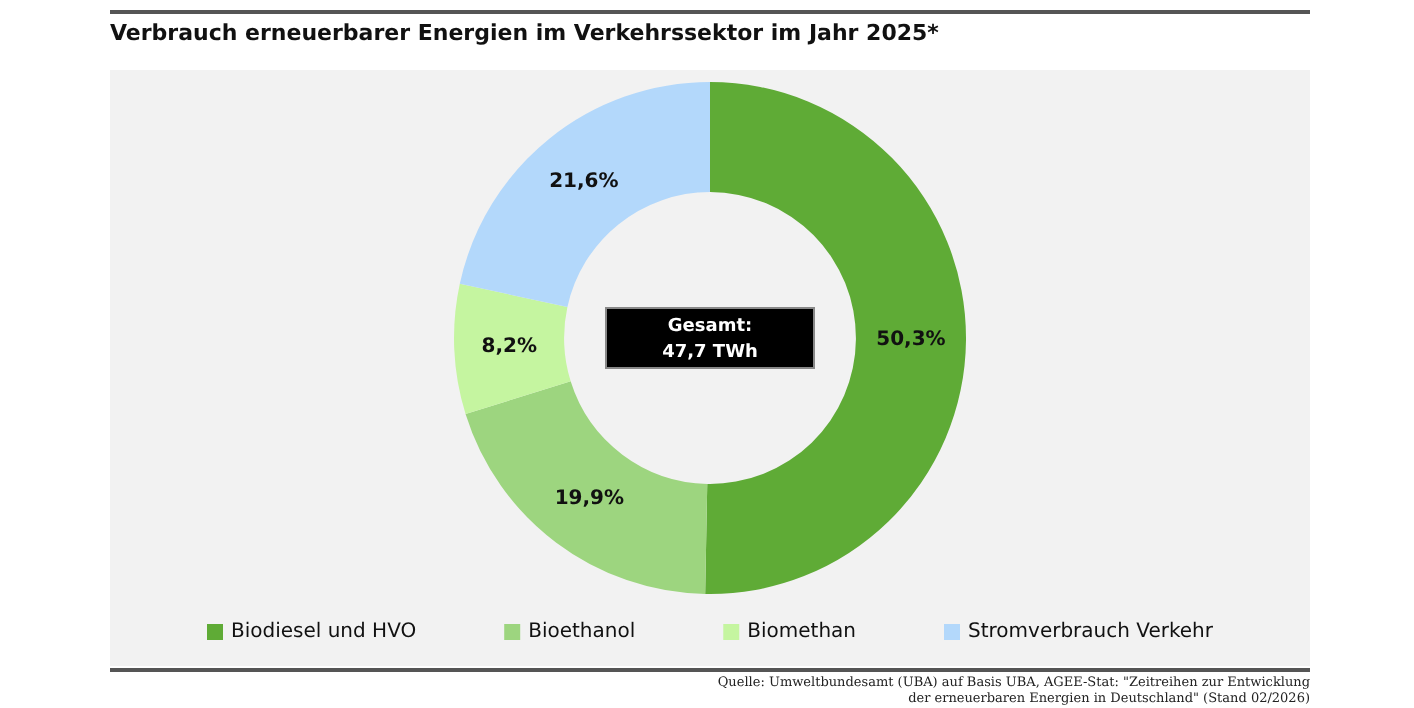  I want to click on data-label: 21,6%, so click(584, 181).